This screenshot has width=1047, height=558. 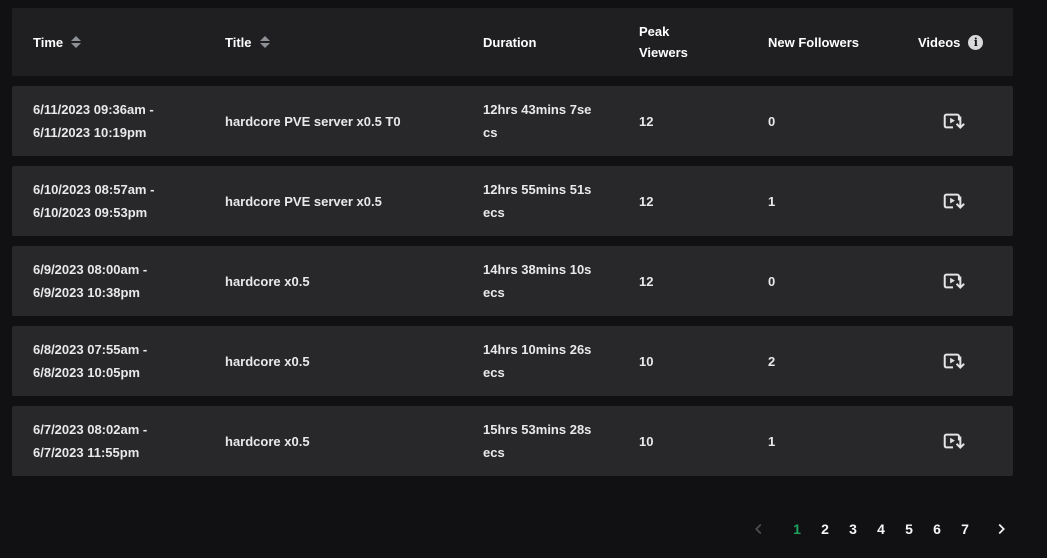 What do you see at coordinates (965, 42) in the screenshot?
I see `column-header-videos: Videos i` at bounding box center [965, 42].